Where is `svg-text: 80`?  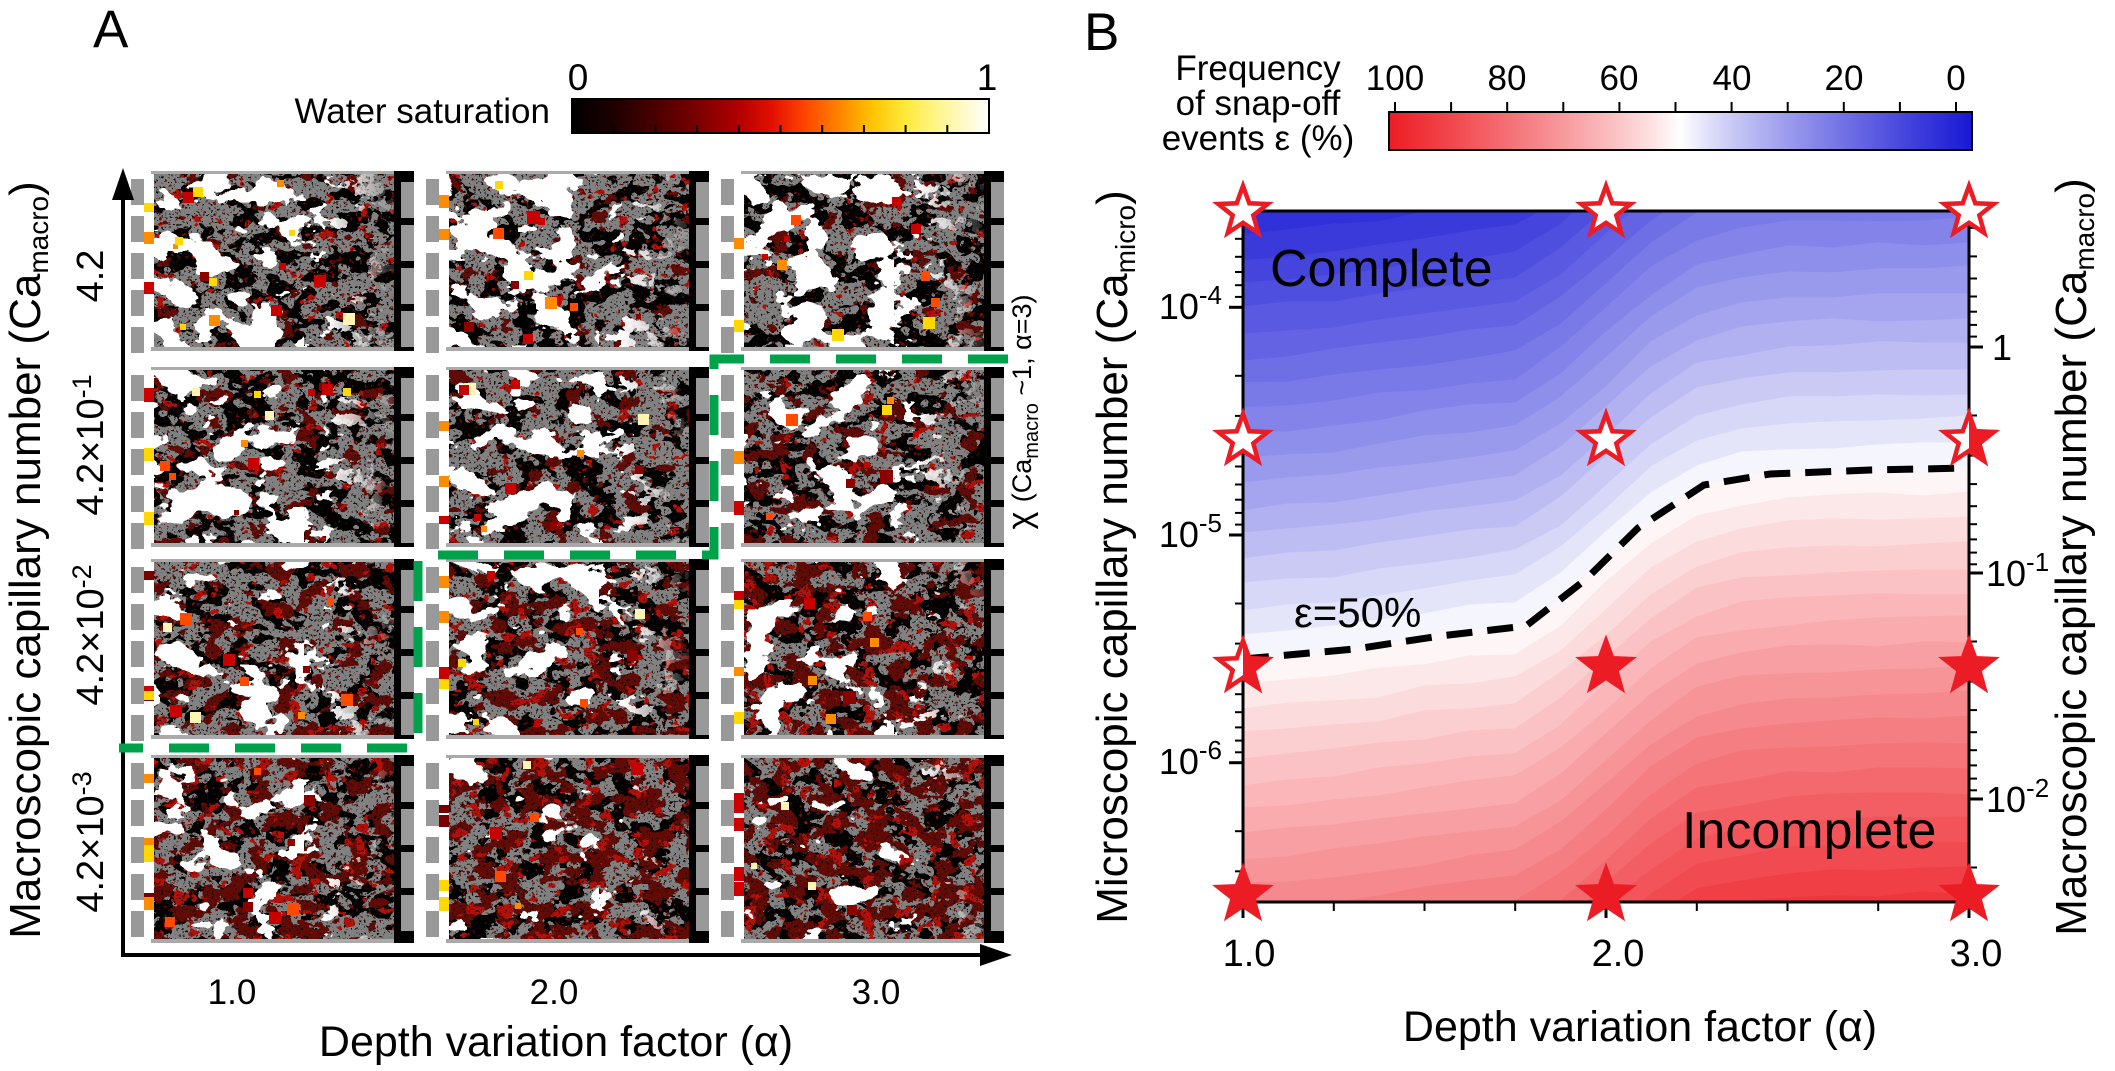
svg-text: 80 is located at coordinates (1507, 78).